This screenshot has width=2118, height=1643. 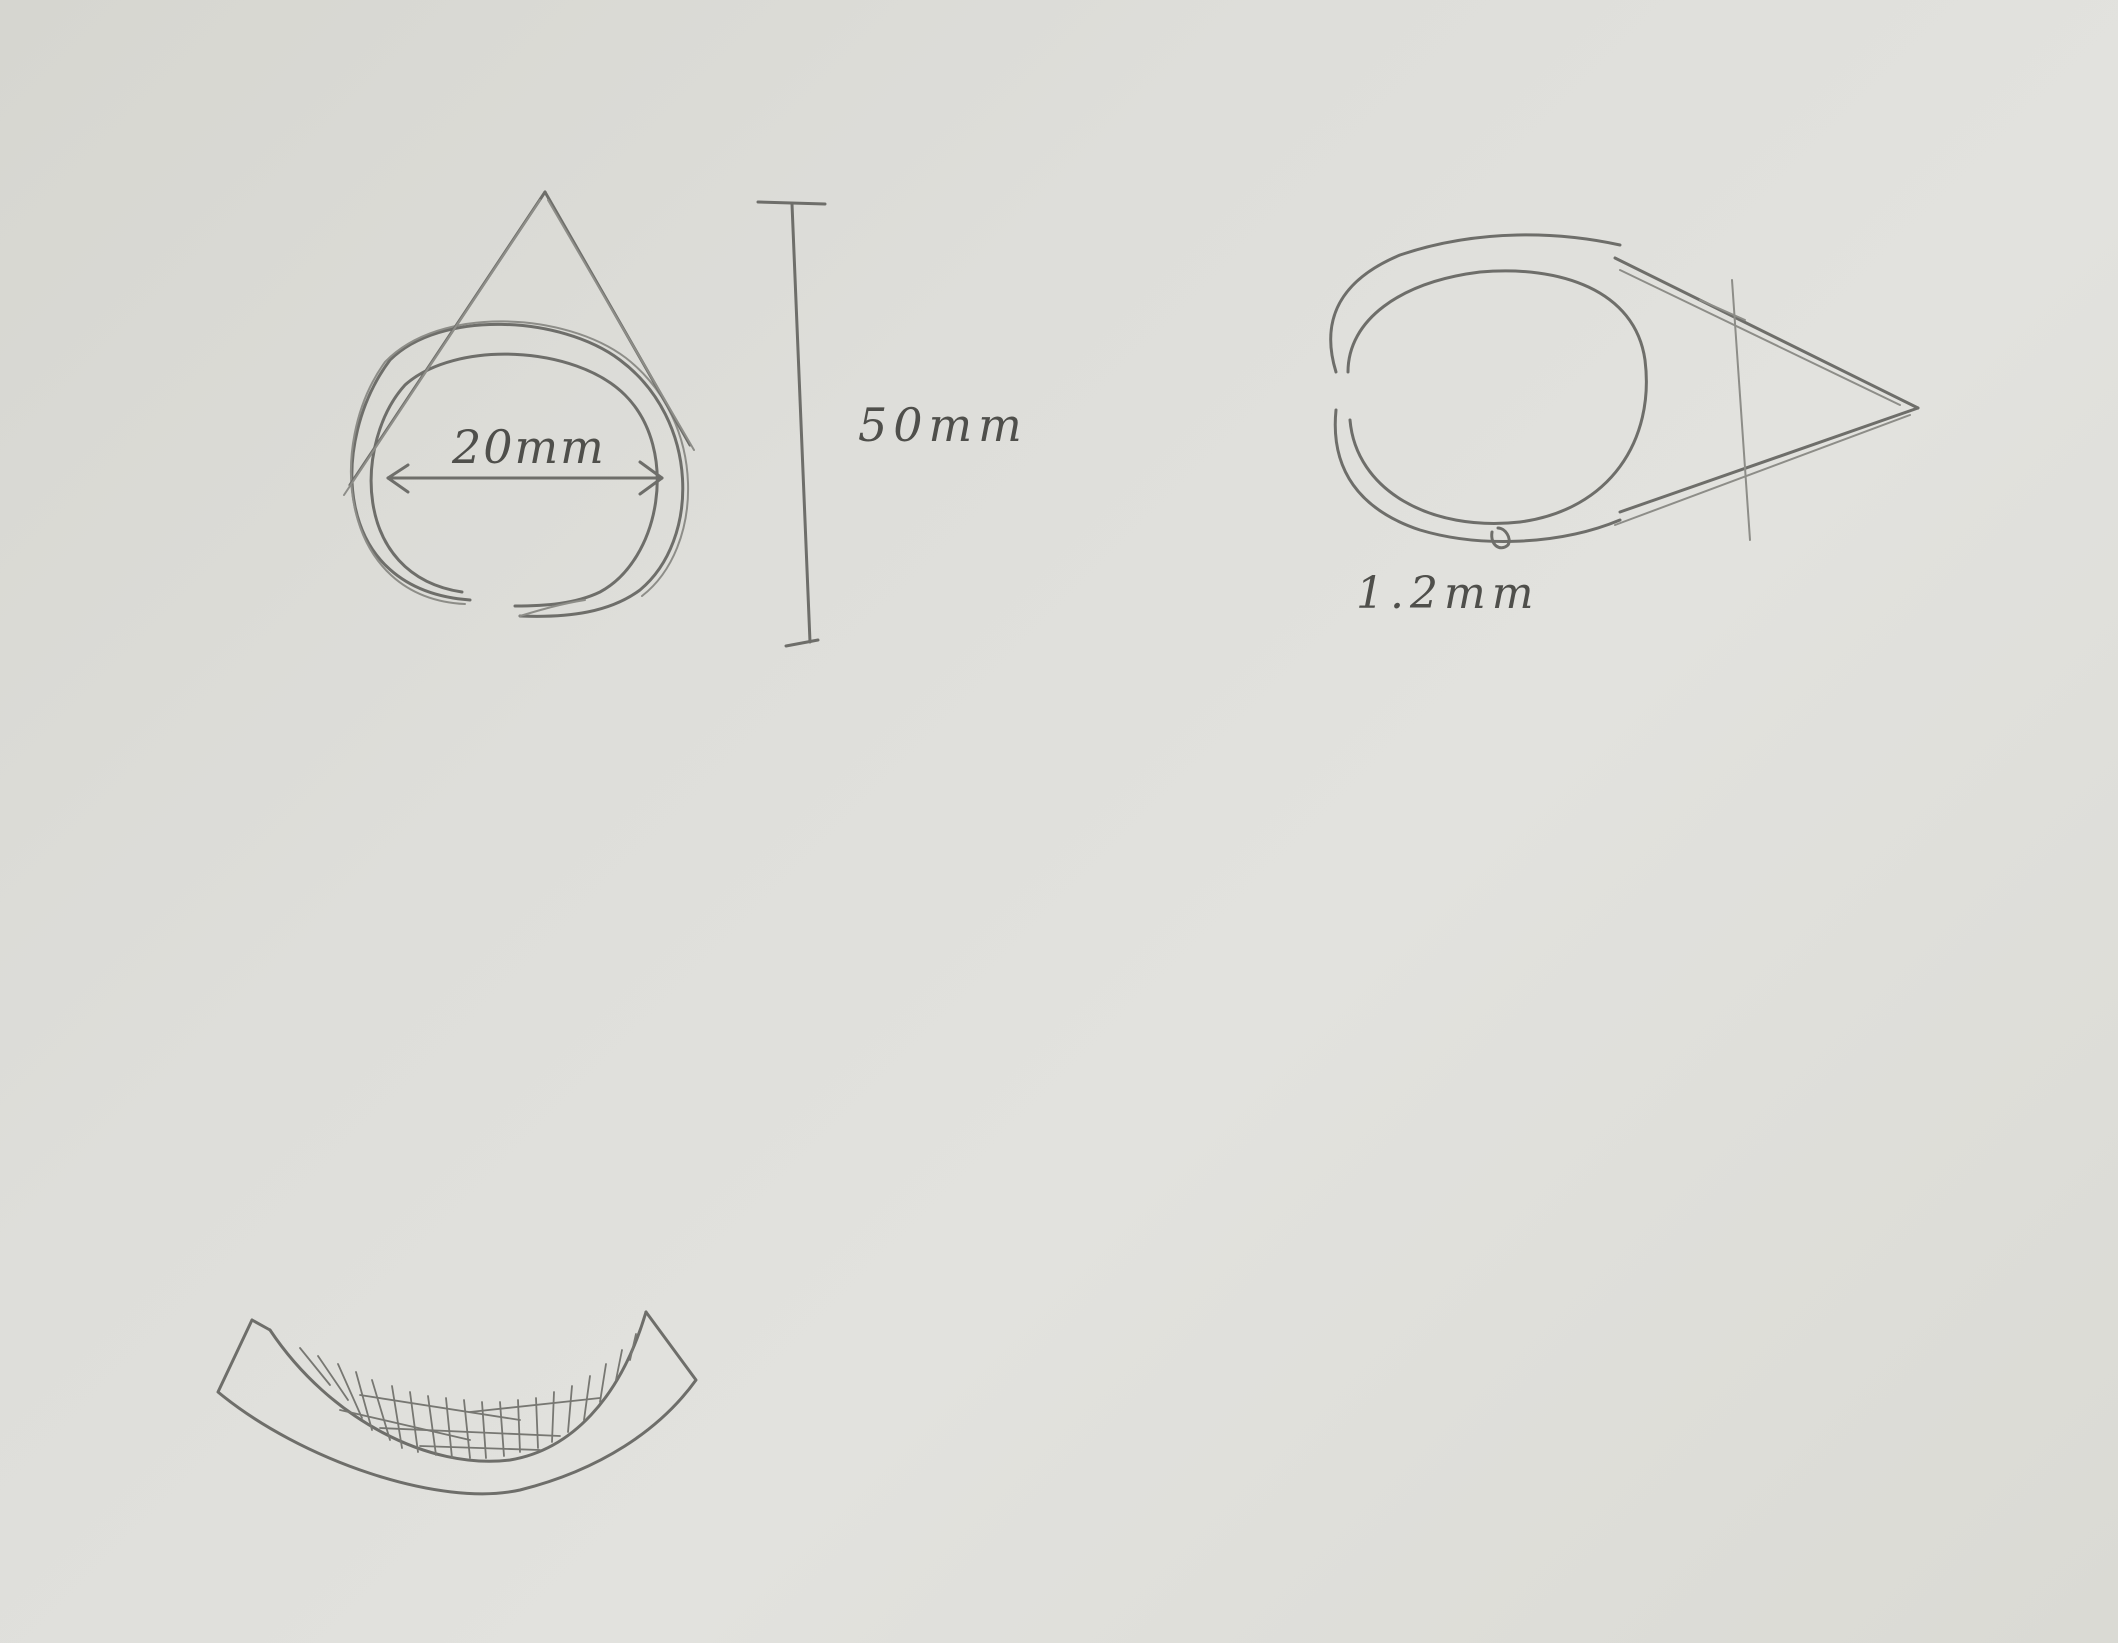 I want to click on curved-strip-outline, so click(x=457, y=1403).